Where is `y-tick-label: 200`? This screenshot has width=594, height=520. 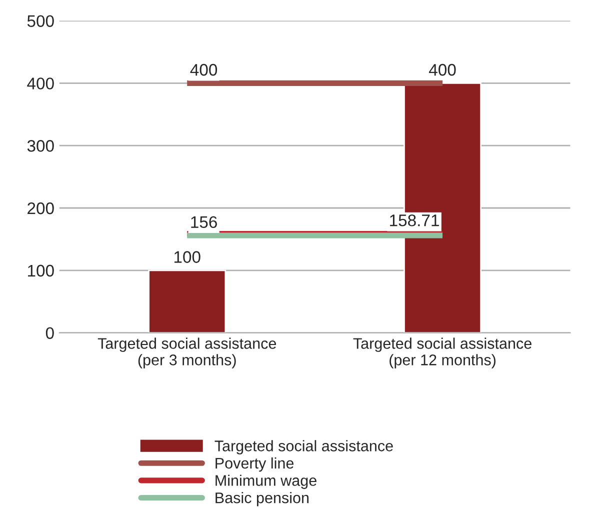
y-tick-label: 200 is located at coordinates (41, 208).